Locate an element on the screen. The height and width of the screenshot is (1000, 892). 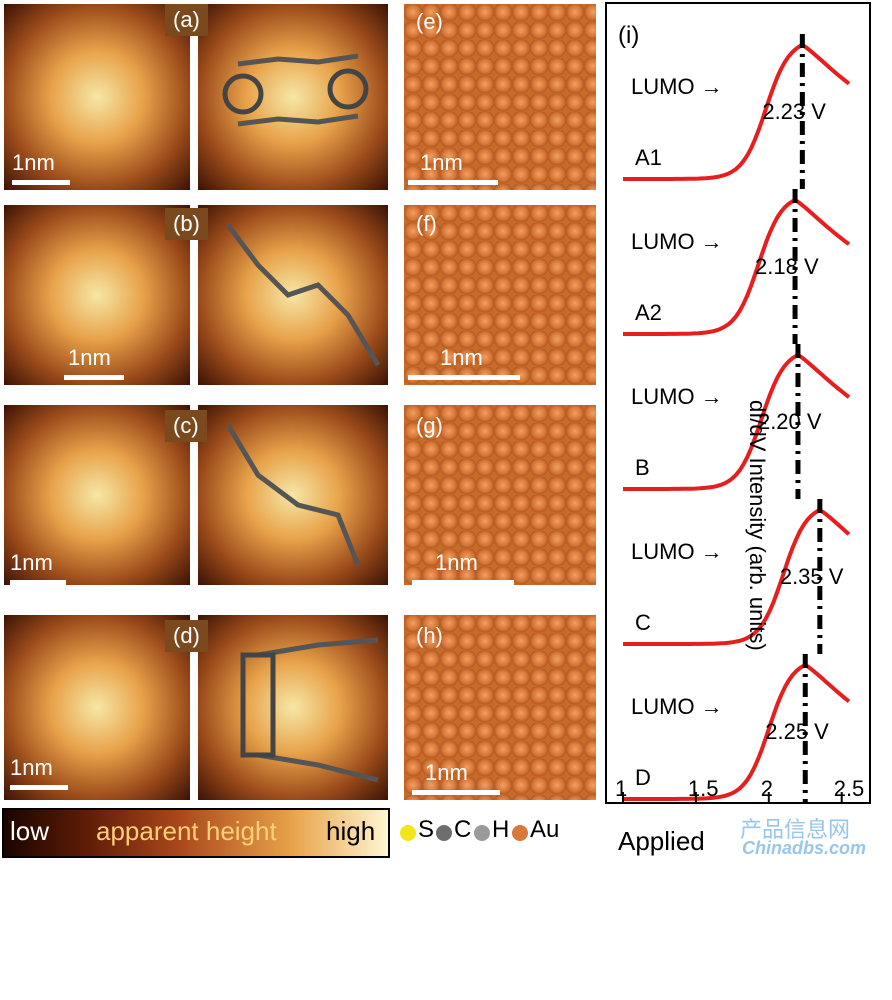
lumo-label-D: LUMO → is located at coordinates (677, 706).